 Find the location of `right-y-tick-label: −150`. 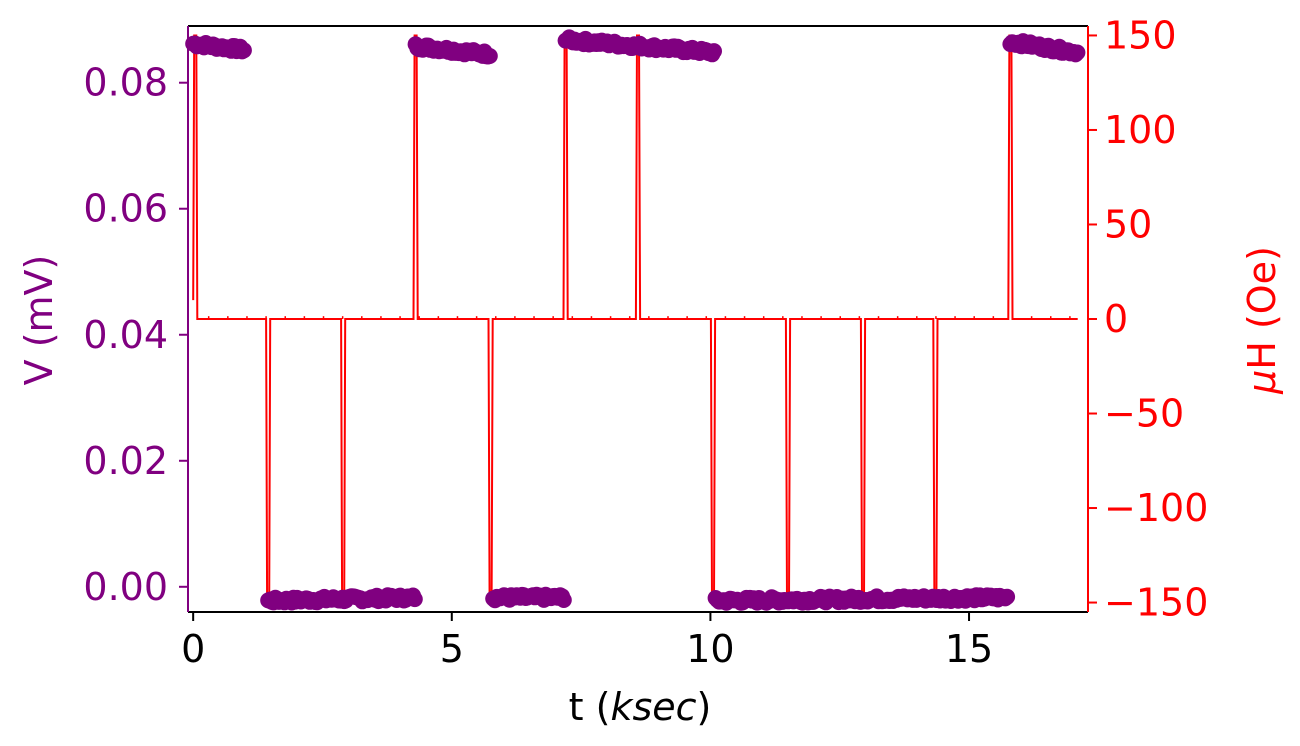

right-y-tick-label: −150 is located at coordinates (1156, 603).